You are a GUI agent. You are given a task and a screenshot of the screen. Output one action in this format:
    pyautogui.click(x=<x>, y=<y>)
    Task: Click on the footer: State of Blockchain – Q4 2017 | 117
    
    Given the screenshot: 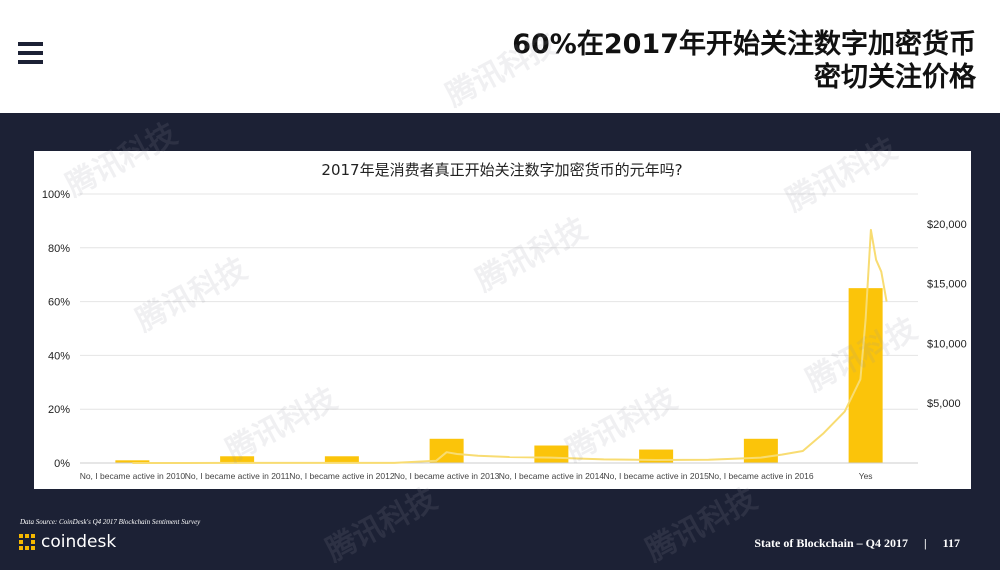 What is the action you would take?
    pyautogui.click(x=857, y=543)
    